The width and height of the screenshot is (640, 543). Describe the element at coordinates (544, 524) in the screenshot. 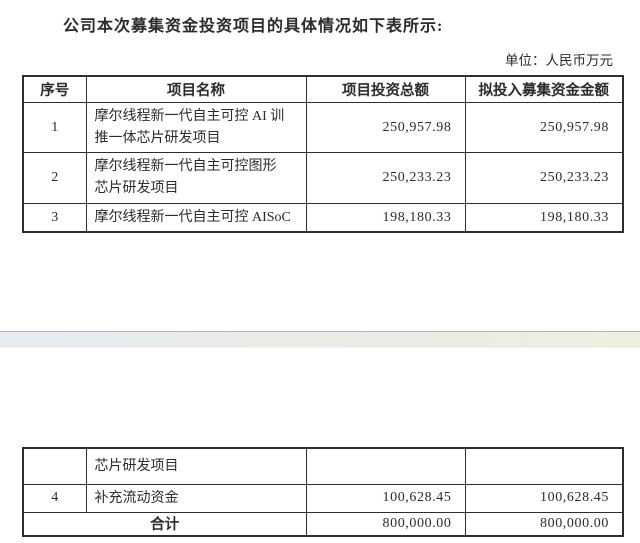

I see `cell-raised-amount: 800,000.00` at that location.